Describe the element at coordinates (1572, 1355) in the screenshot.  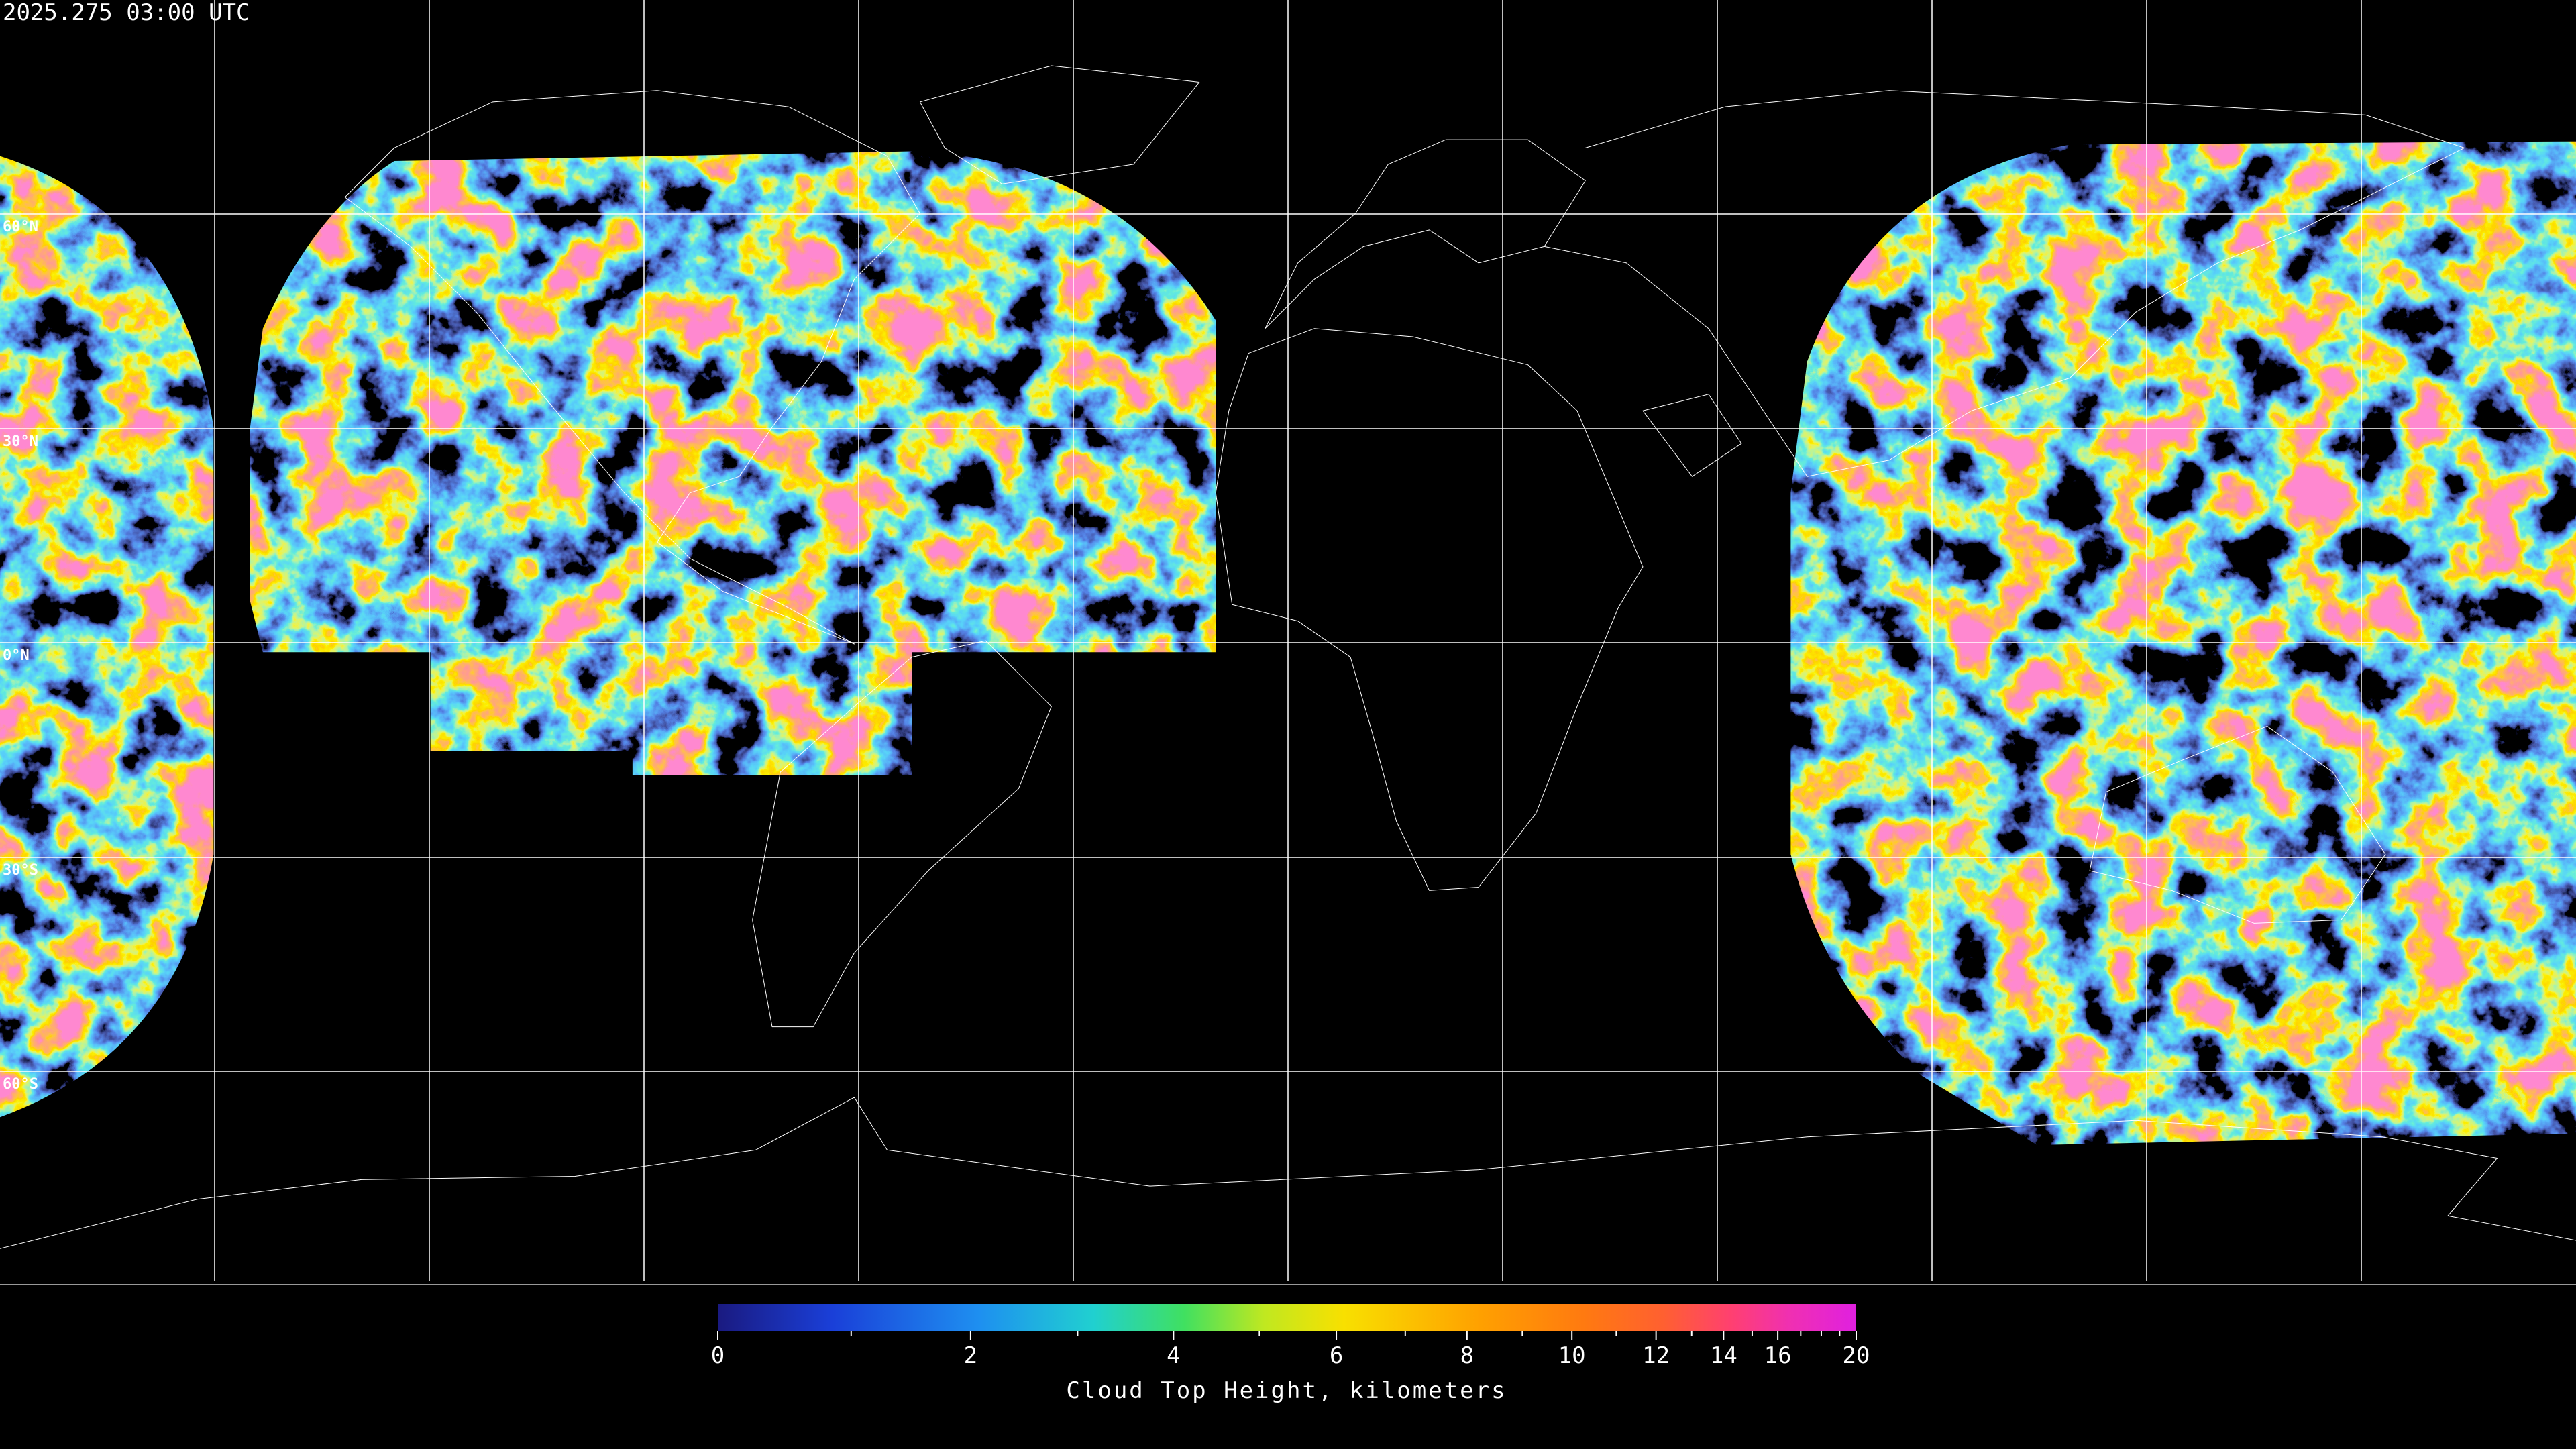
I see `colorbar-tick-label: 10` at that location.